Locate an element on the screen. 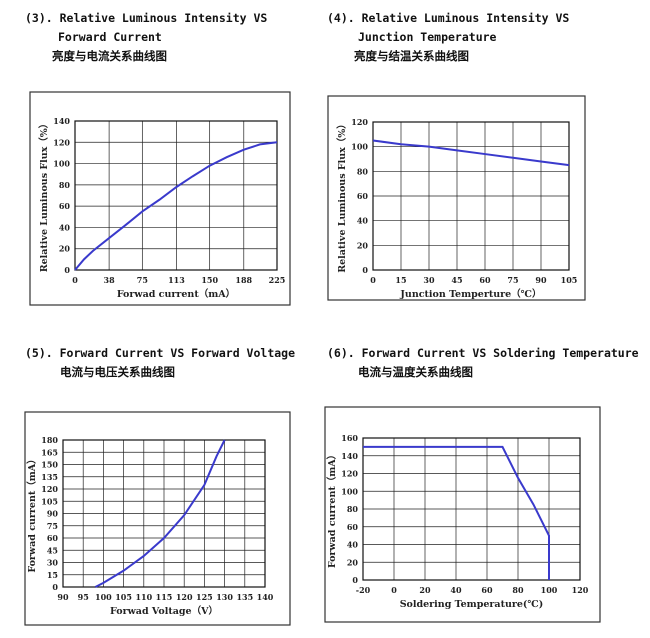 This screenshot has width=650, height=638. x-axis-label: Soldering Temperature(℃) is located at coordinates (472, 604).